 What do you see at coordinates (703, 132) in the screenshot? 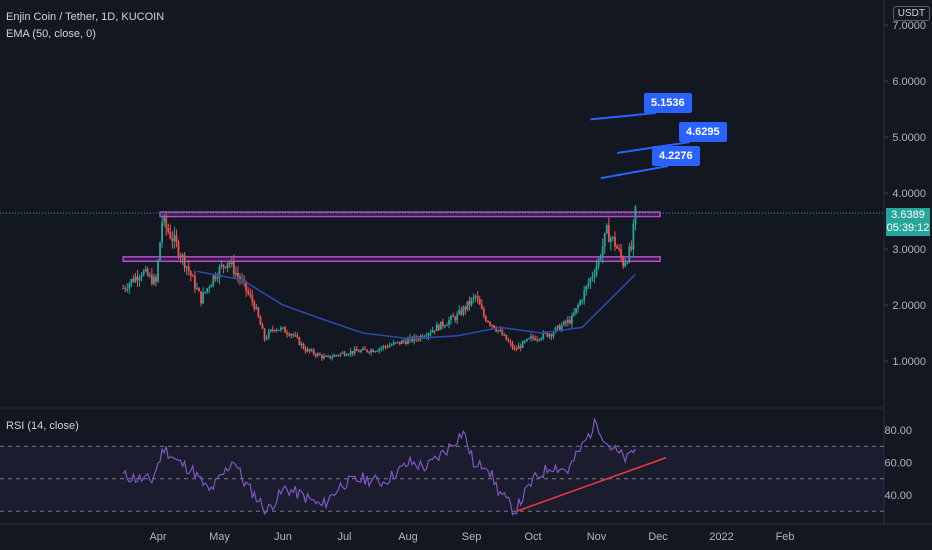
I see `price-callout-2: 4.6295` at bounding box center [703, 132].